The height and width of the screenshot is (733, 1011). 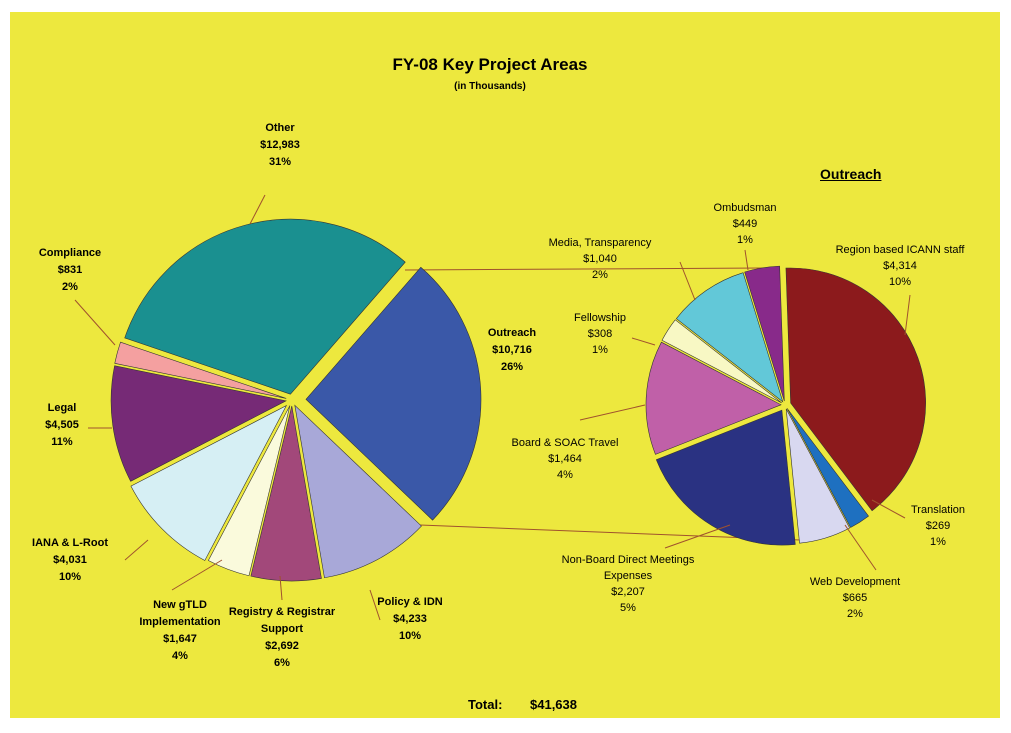 I want to click on label-value: $4,314, so click(x=900, y=266).